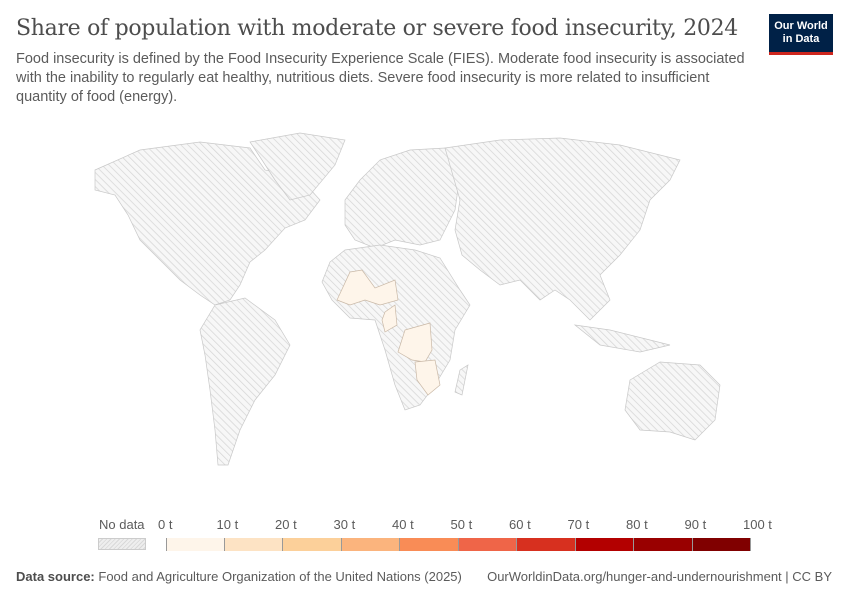 The height and width of the screenshot is (600, 850). I want to click on owid-logo: Our World in Data, so click(801, 34).